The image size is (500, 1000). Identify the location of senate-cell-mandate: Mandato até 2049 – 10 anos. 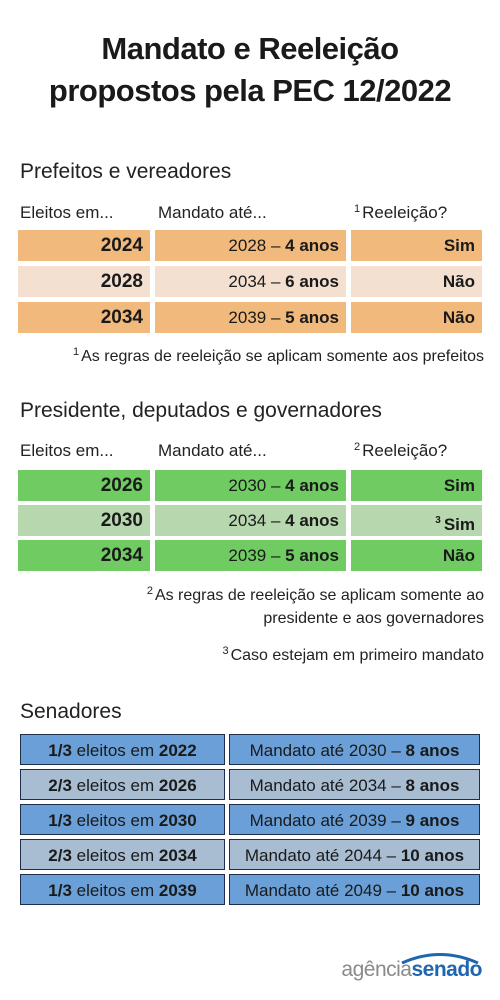
(354, 889).